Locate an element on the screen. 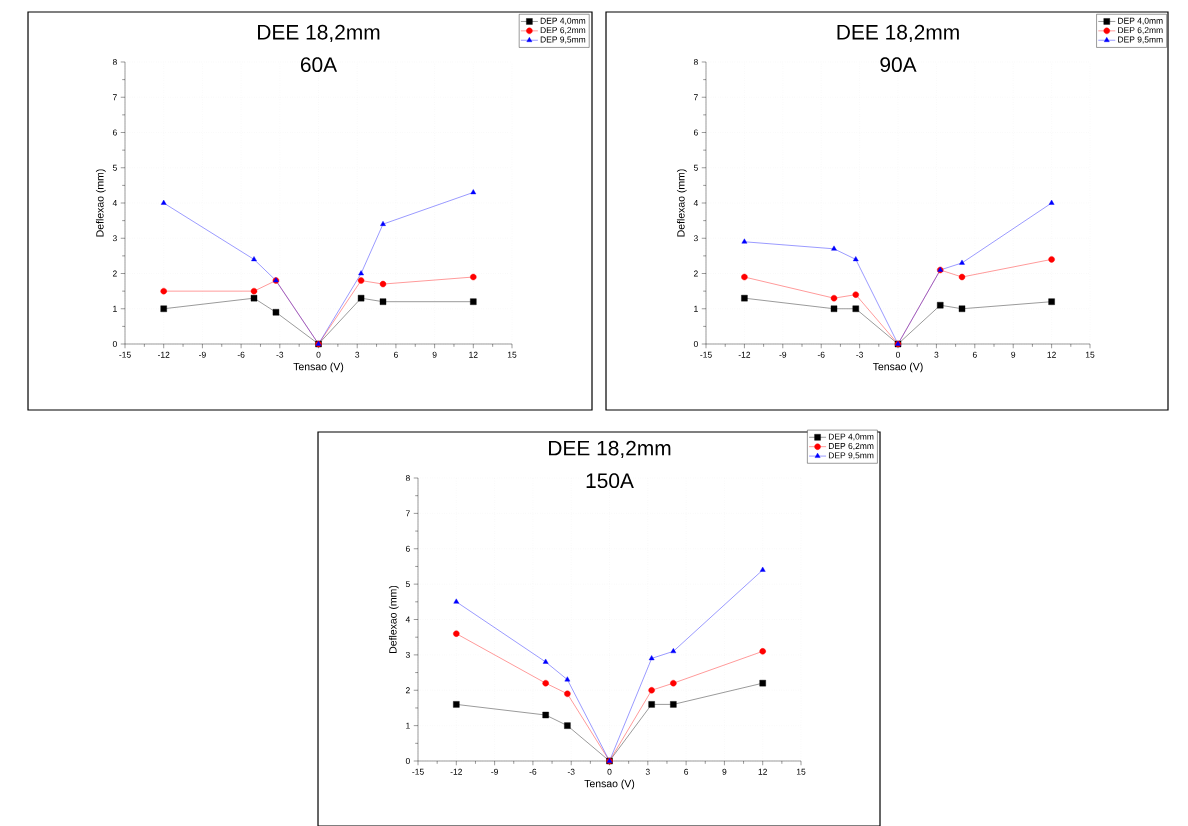 This screenshot has width=1188, height=826. chart-subtitle: 60A is located at coordinates (319, 65).